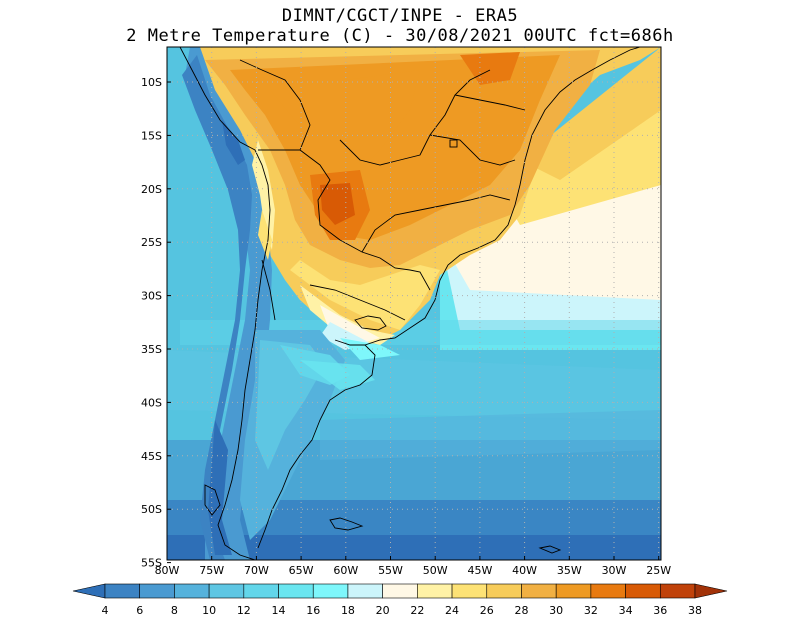 The width and height of the screenshot is (800, 618). What do you see at coordinates (400, 600) in the screenshot?
I see `colorbar: 4 6 8 10 12 14 16 18 20 22 24 26 28 30 32 34 36 38` at bounding box center [400, 600].